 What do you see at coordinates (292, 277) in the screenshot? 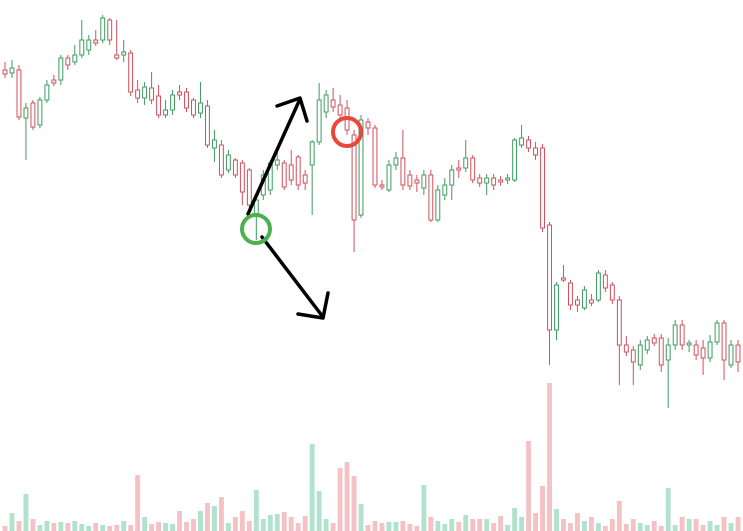
I see `arrow-down` at bounding box center [292, 277].